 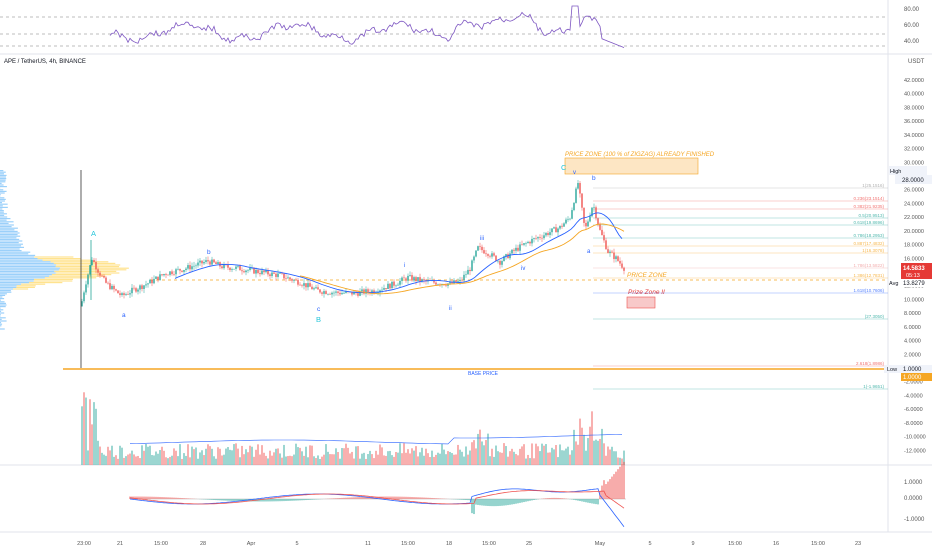 I want to click on price-zone-box, so click(x=631, y=166).